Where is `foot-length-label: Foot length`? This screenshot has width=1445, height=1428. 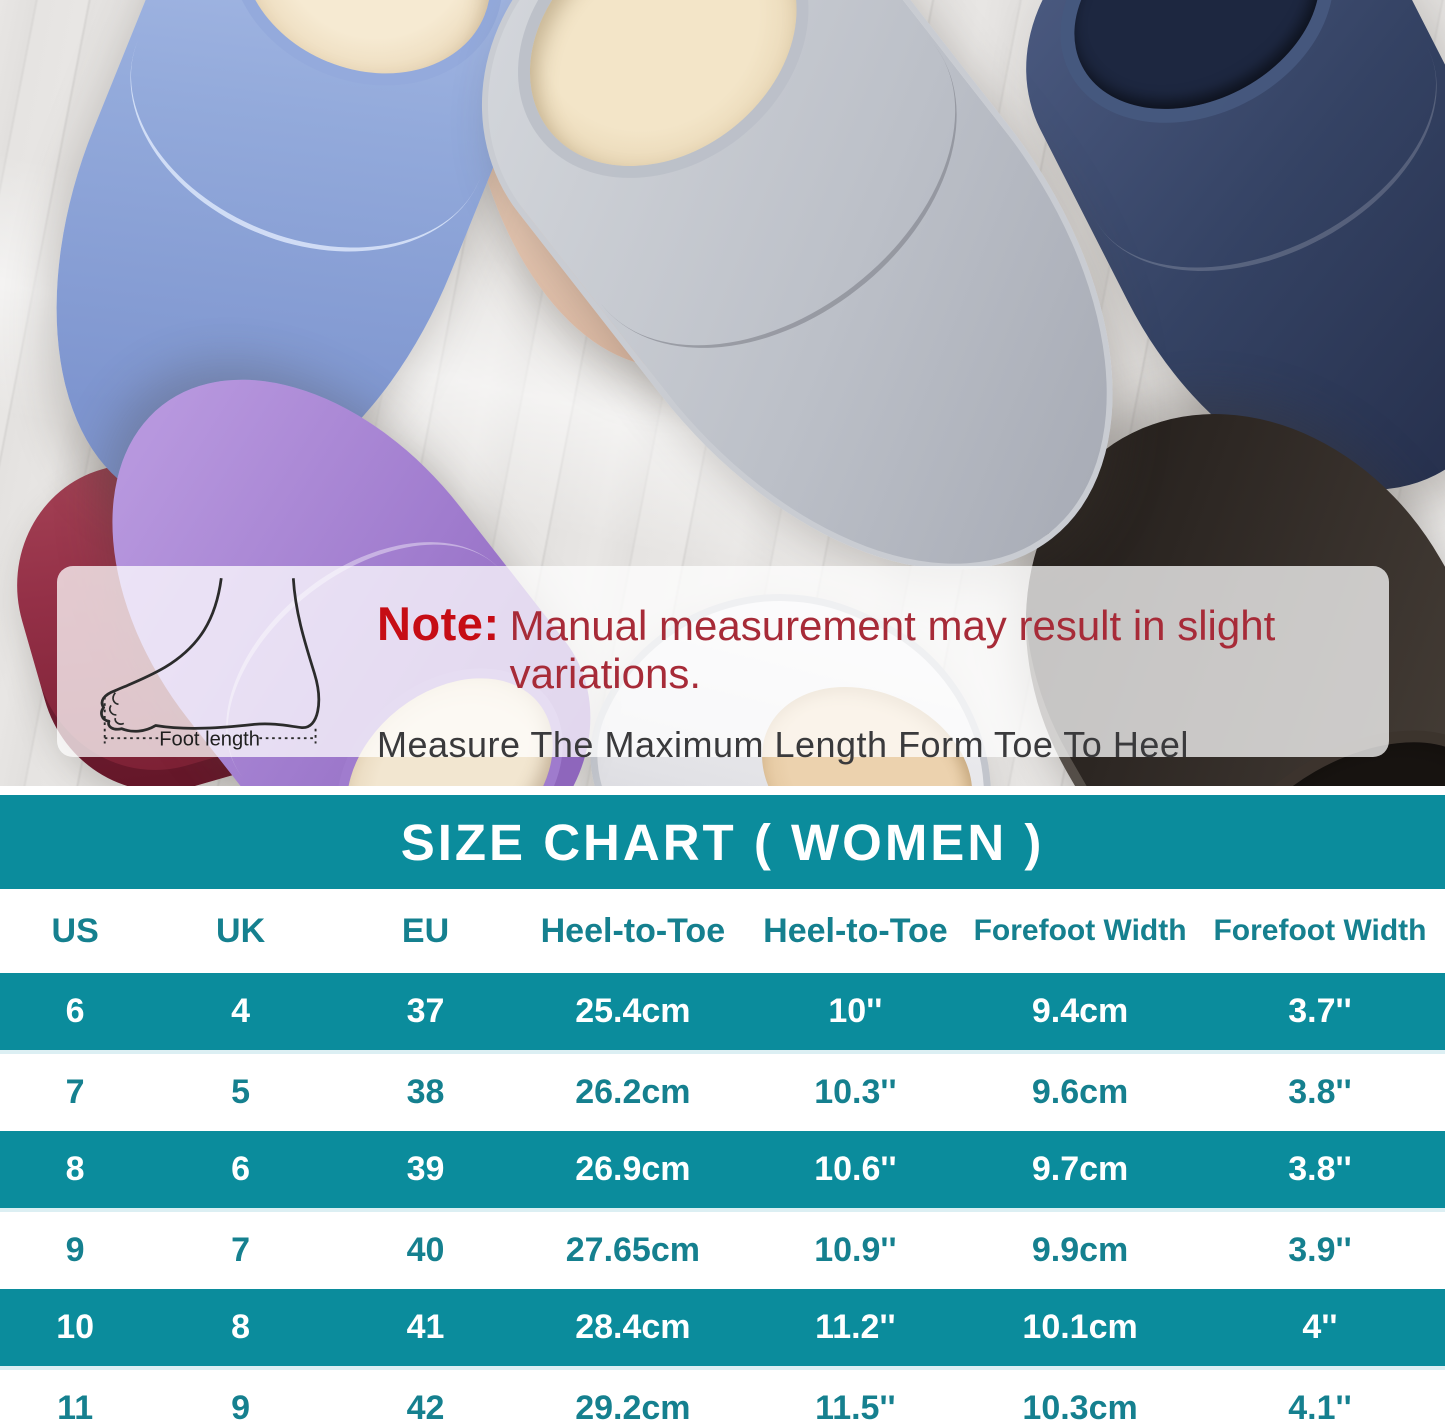
foot-length-label: Foot length is located at coordinates (209, 740).